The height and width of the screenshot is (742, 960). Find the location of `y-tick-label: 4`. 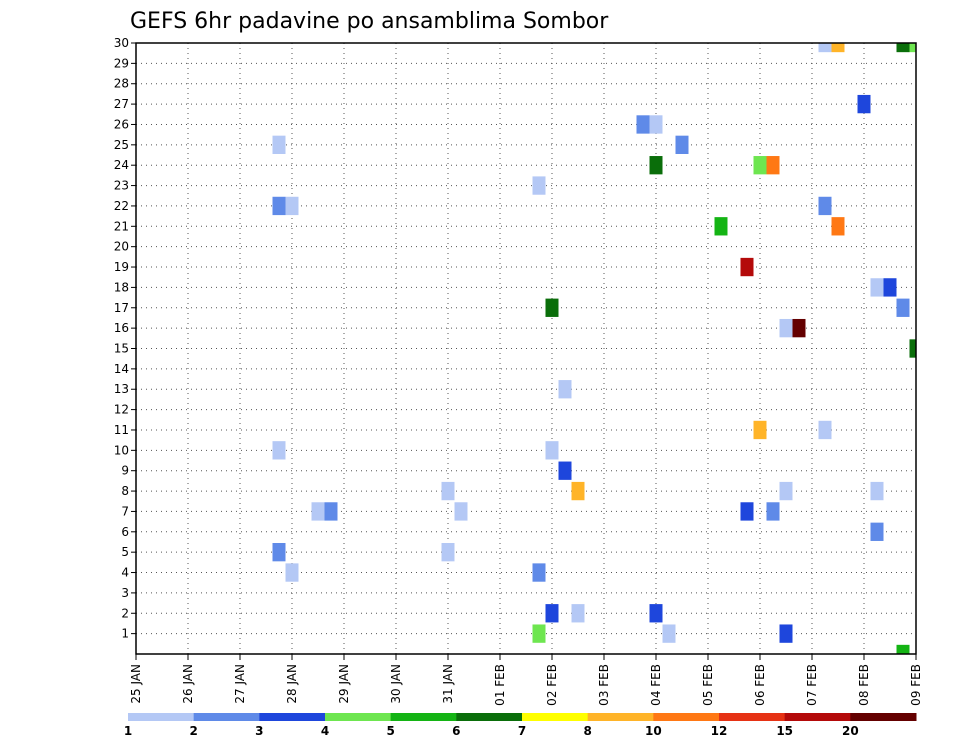

y-tick-label: 4 is located at coordinates (125, 573).